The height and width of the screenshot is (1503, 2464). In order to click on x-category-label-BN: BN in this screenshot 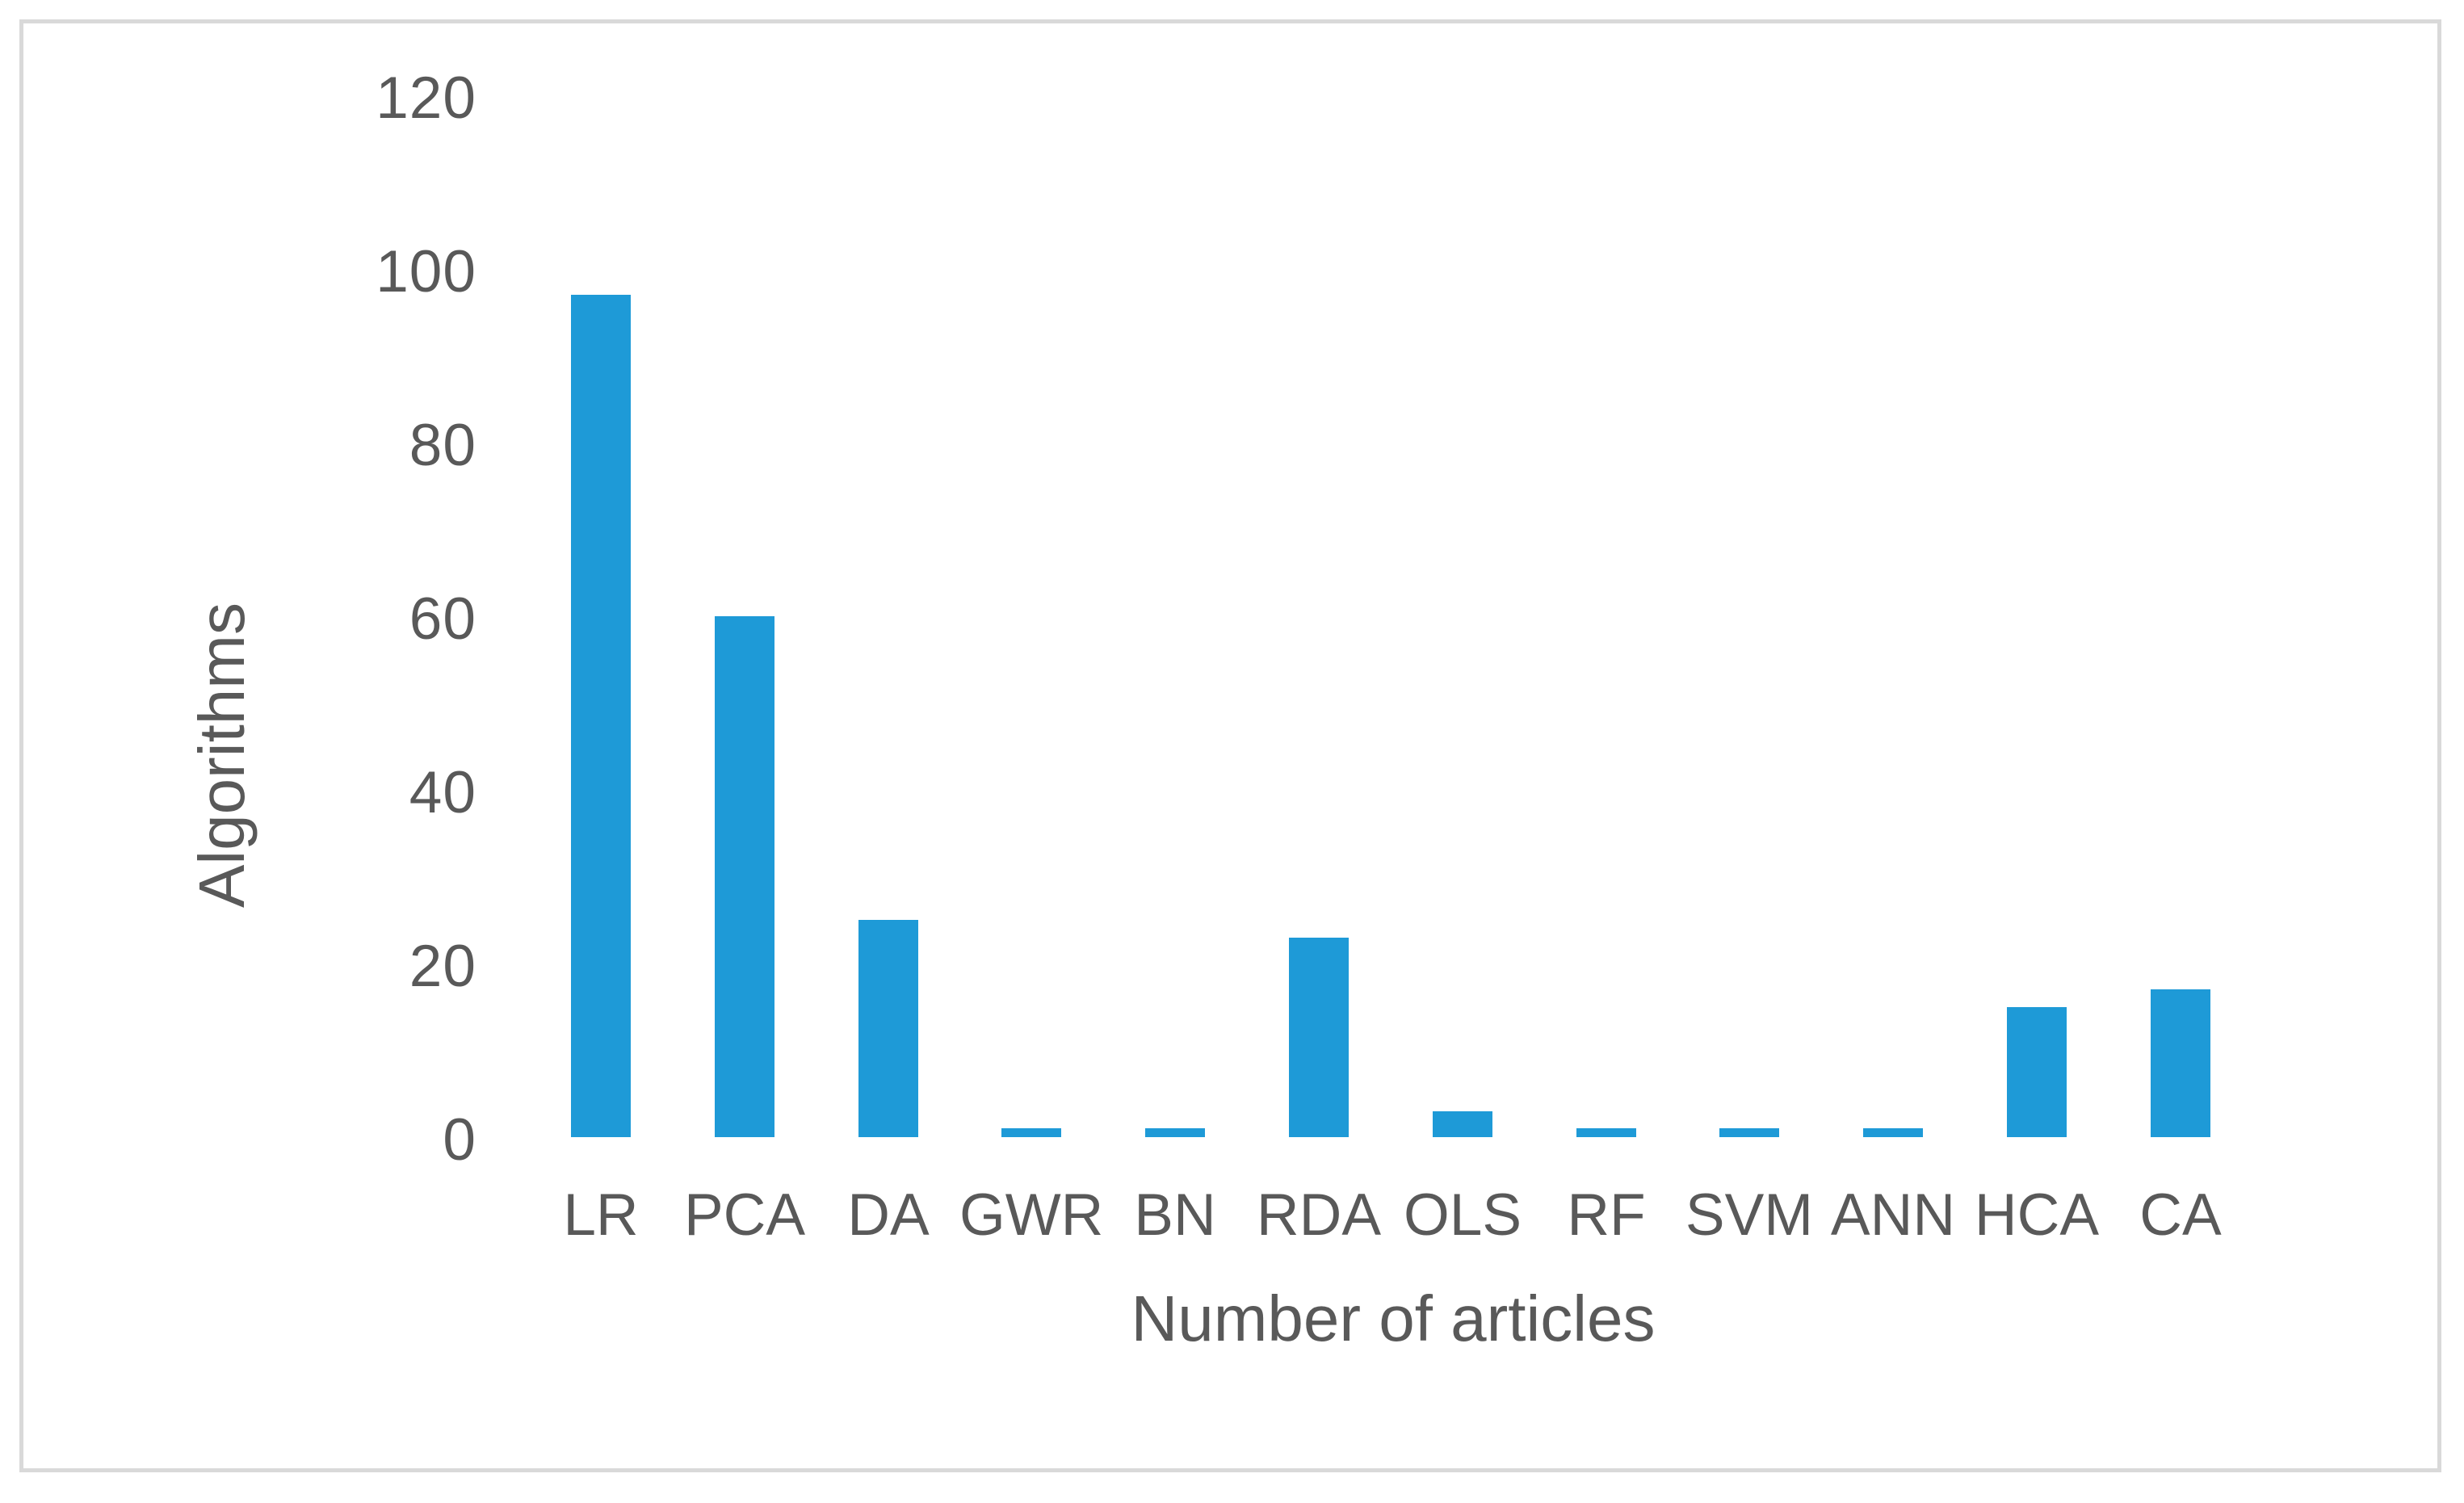, I will do `click(1175, 1215)`.